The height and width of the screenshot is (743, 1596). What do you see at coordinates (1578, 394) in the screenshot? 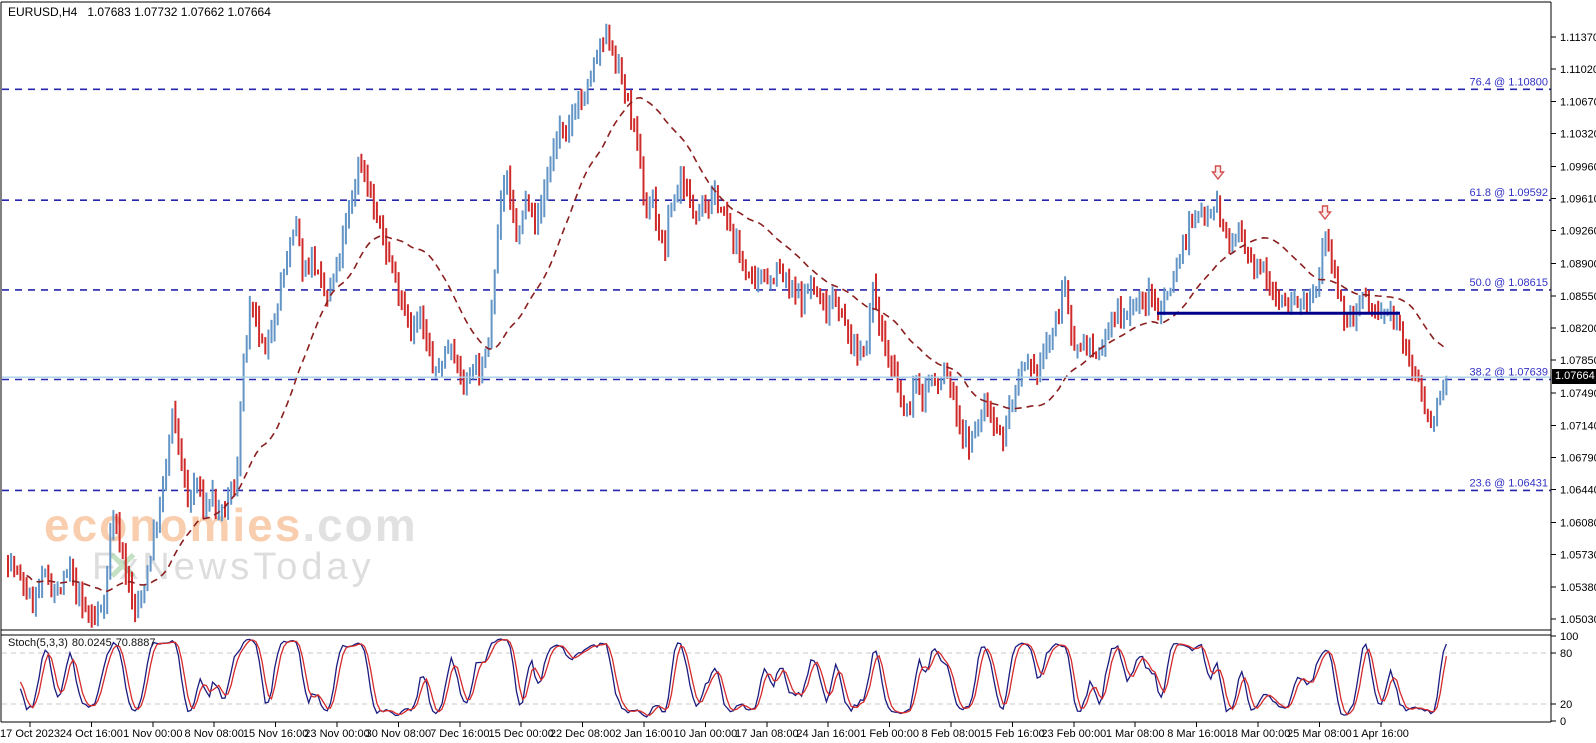
I see `y-axis-label: 1.07490` at bounding box center [1578, 394].